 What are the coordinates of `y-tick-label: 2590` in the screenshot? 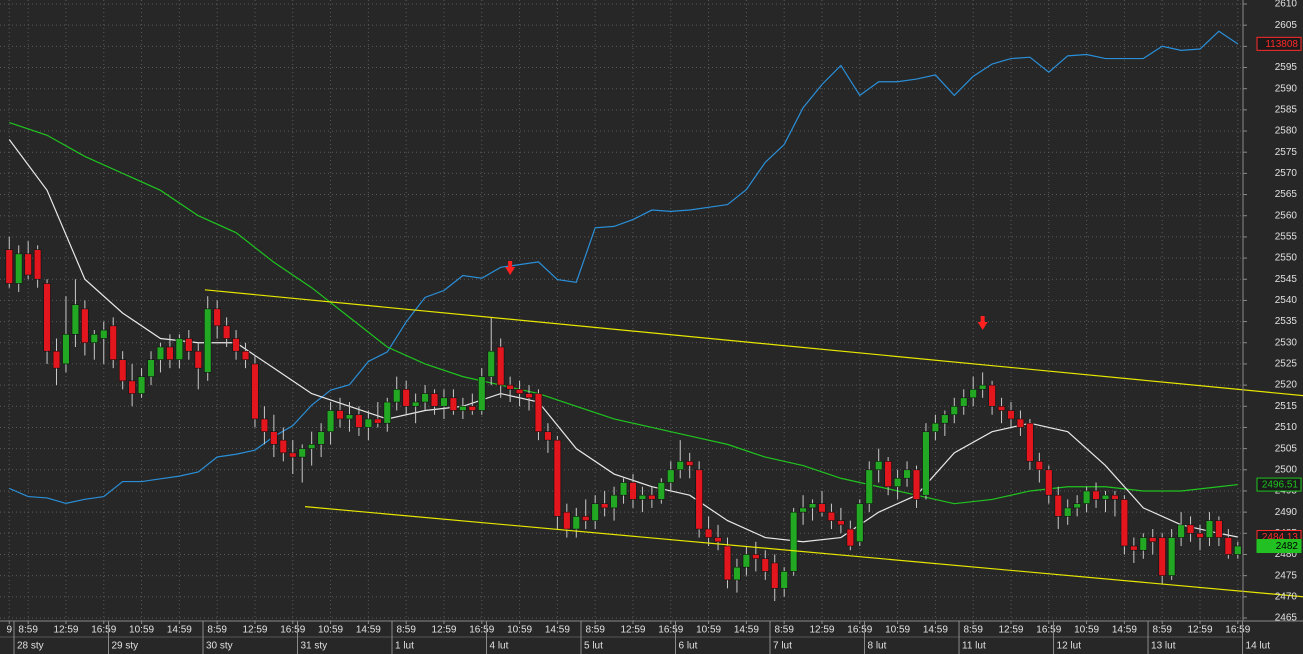 It's located at (1286, 88).